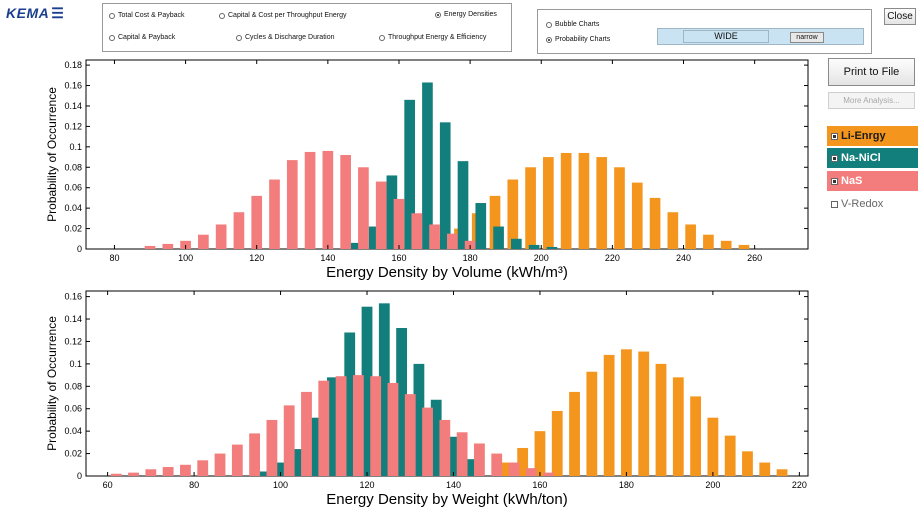 Image resolution: width=918 pixels, height=511 pixels. What do you see at coordinates (28, 13) in the screenshot?
I see `logo-text: KEMA` at bounding box center [28, 13].